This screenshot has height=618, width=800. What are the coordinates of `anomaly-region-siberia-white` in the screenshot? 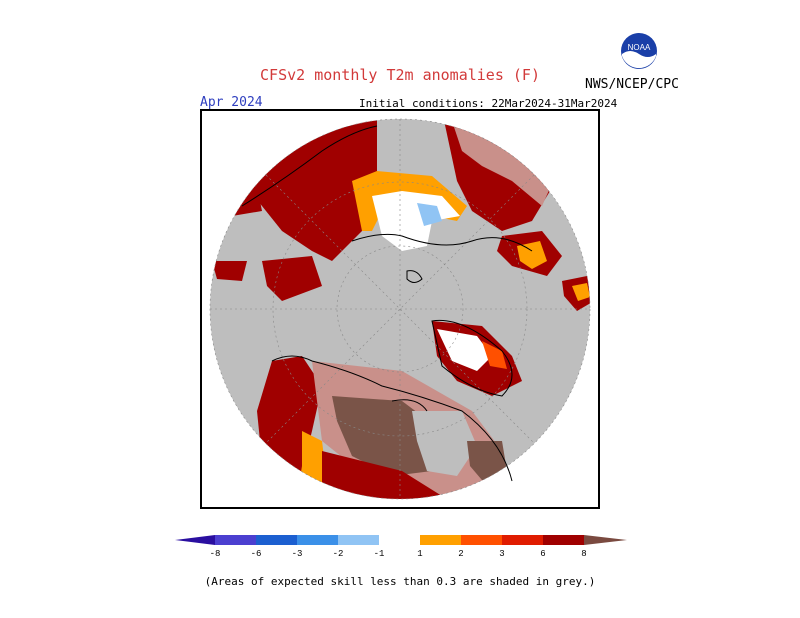 It's located at (416, 221).